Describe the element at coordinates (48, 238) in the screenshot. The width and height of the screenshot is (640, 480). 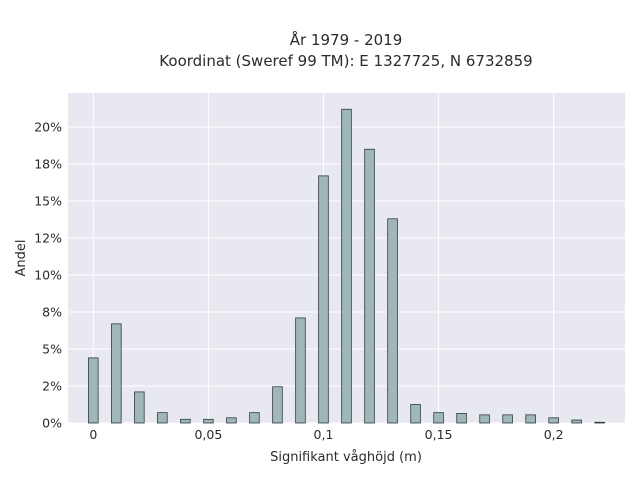
I see `y-tick-label: 12%` at that location.